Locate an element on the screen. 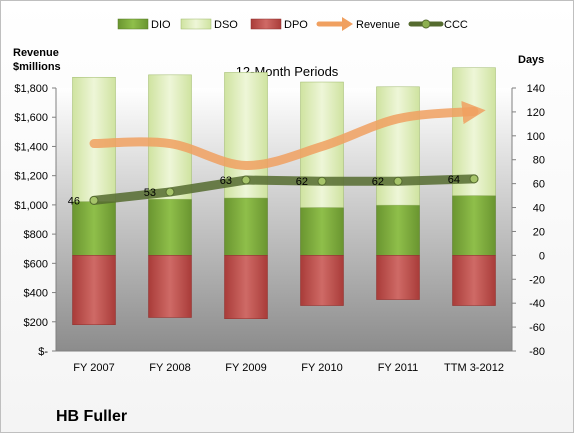 This screenshot has width=574, height=437. legend-item-dio: DIO is located at coordinates (144, 24).